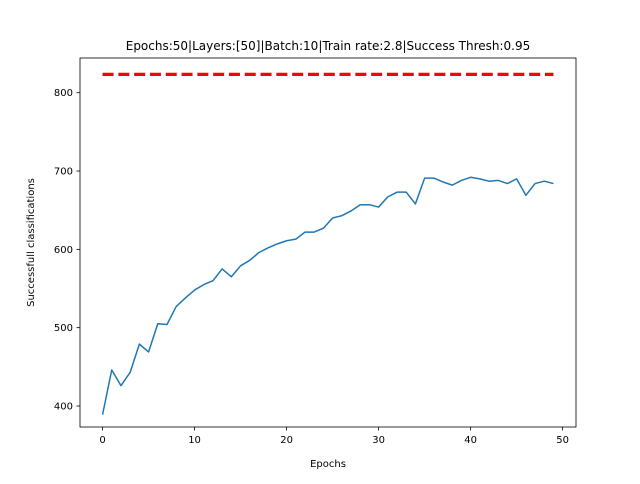 This screenshot has width=640, height=484. Describe the element at coordinates (63, 328) in the screenshot. I see `y-tick-label: 500` at that location.